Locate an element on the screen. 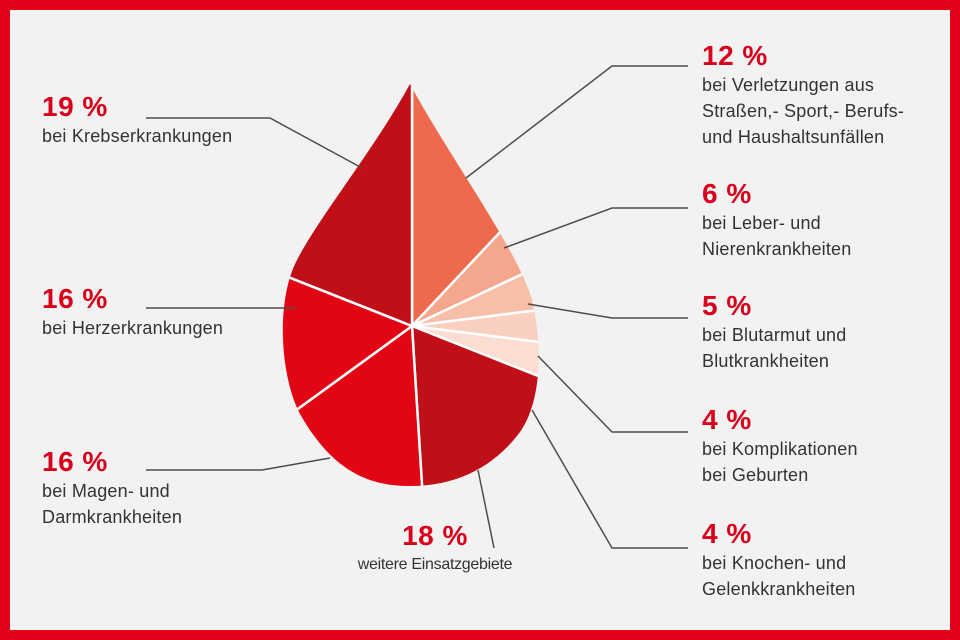 This screenshot has width=960, height=640. label-krebs: 19 % bei Krebserkrankungen is located at coordinates (137, 120).